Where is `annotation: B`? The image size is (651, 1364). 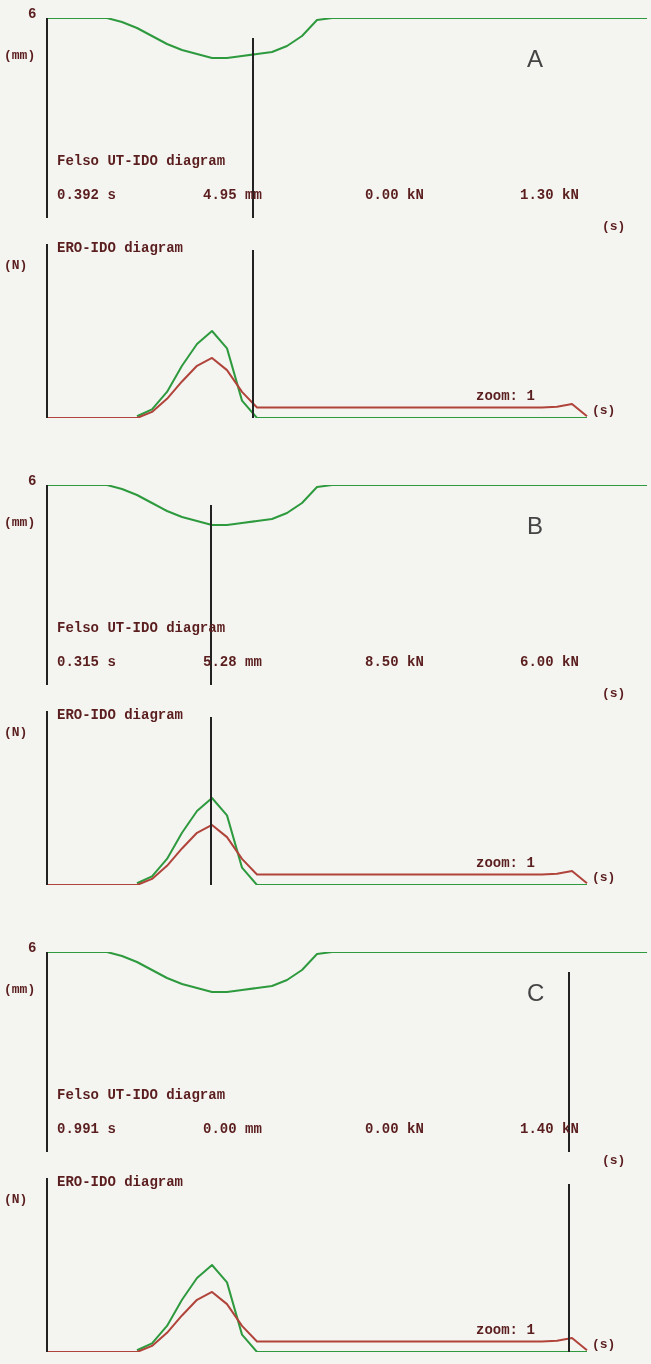 annotation: B is located at coordinates (535, 526).